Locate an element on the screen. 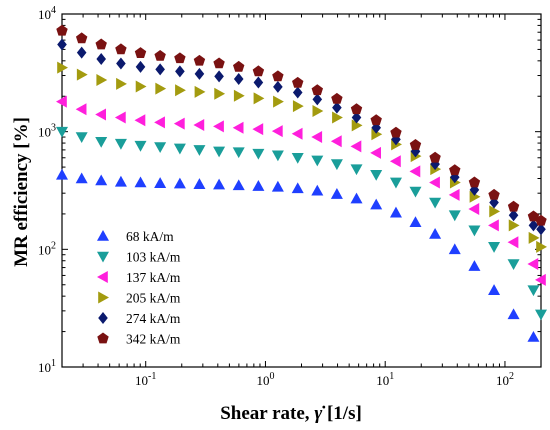 This screenshot has width=550, height=430. legend-label: 274 kA/m is located at coordinates (153, 318).